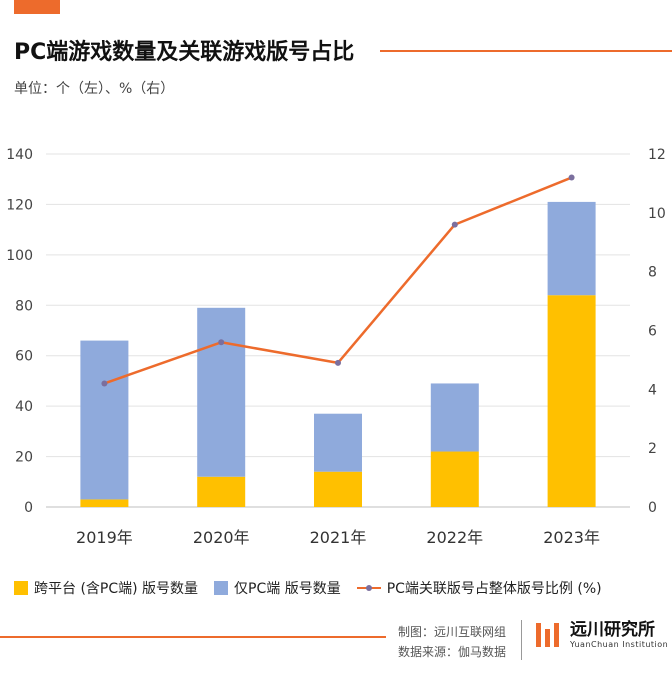 This screenshot has width=672, height=680. Describe the element at coordinates (619, 644) in the screenshot. I see `logo-subtitle: YuanChuan Institution` at that location.